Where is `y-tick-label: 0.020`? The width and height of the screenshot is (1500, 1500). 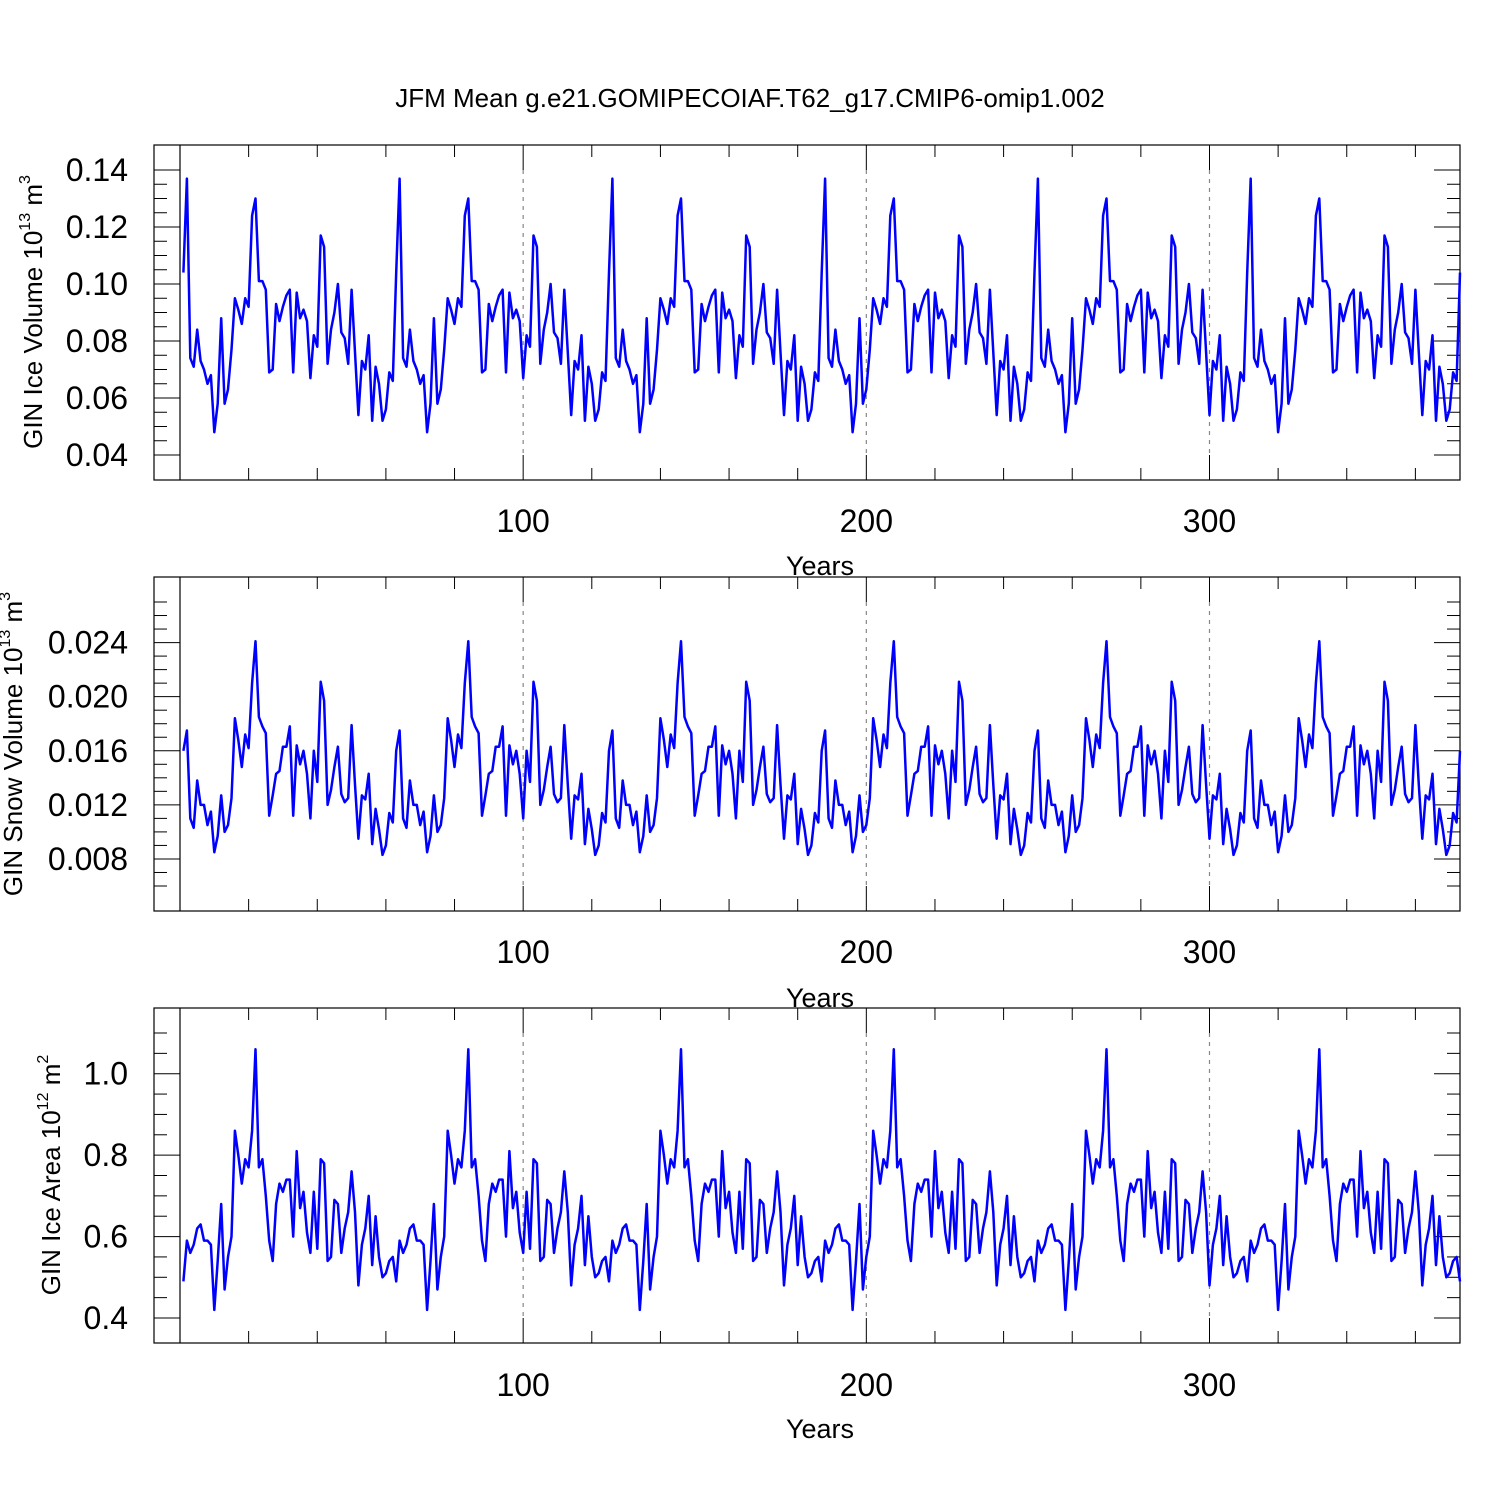
y-tick-label: 0.020 is located at coordinates (88, 697).